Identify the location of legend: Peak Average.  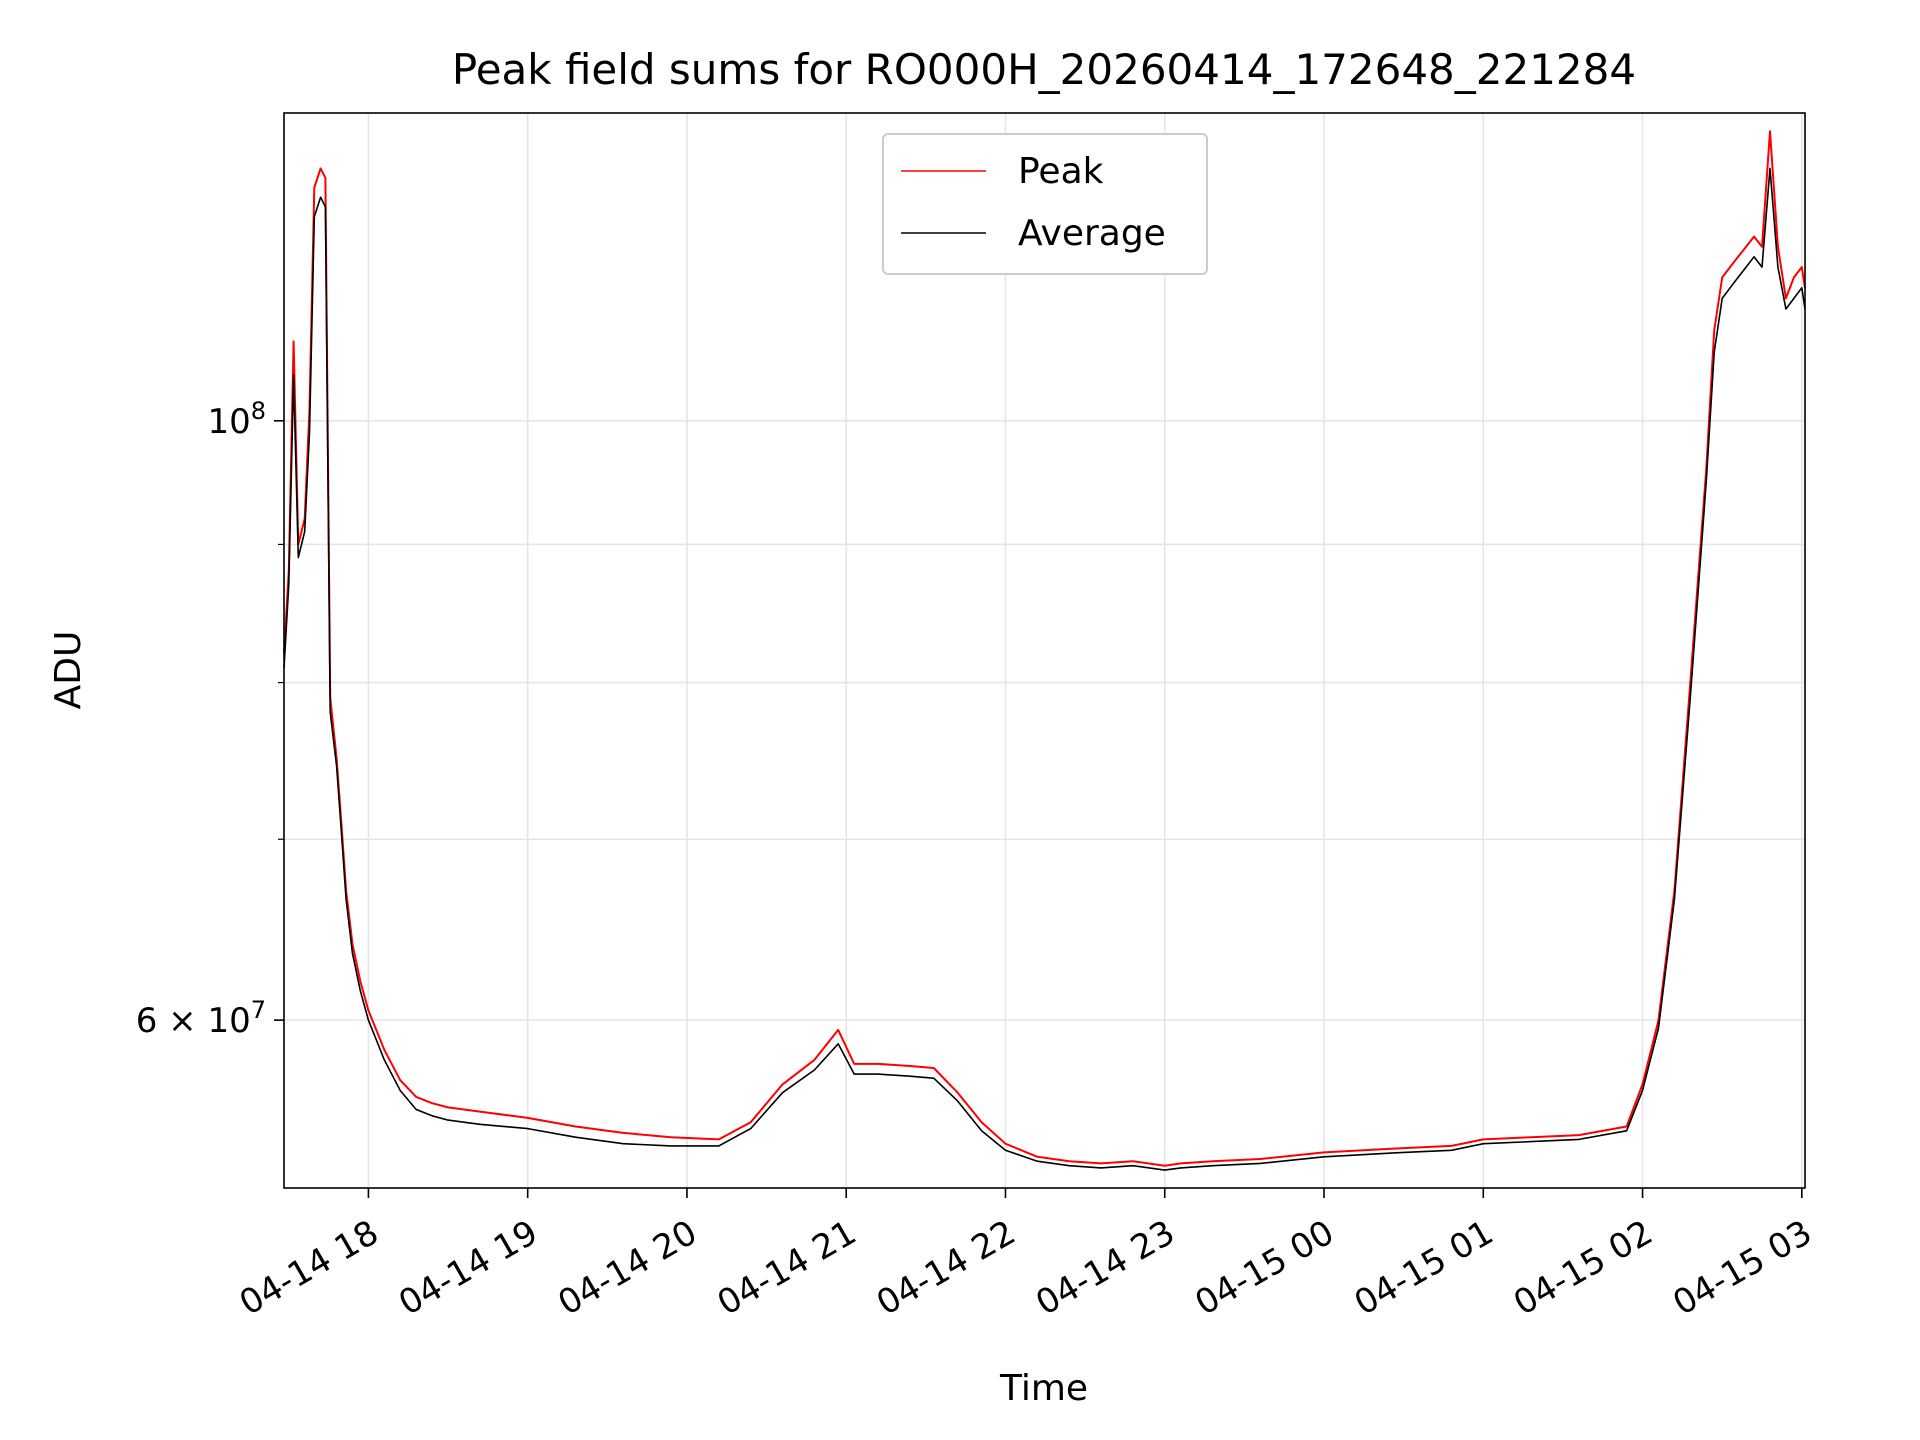
(1045, 204).